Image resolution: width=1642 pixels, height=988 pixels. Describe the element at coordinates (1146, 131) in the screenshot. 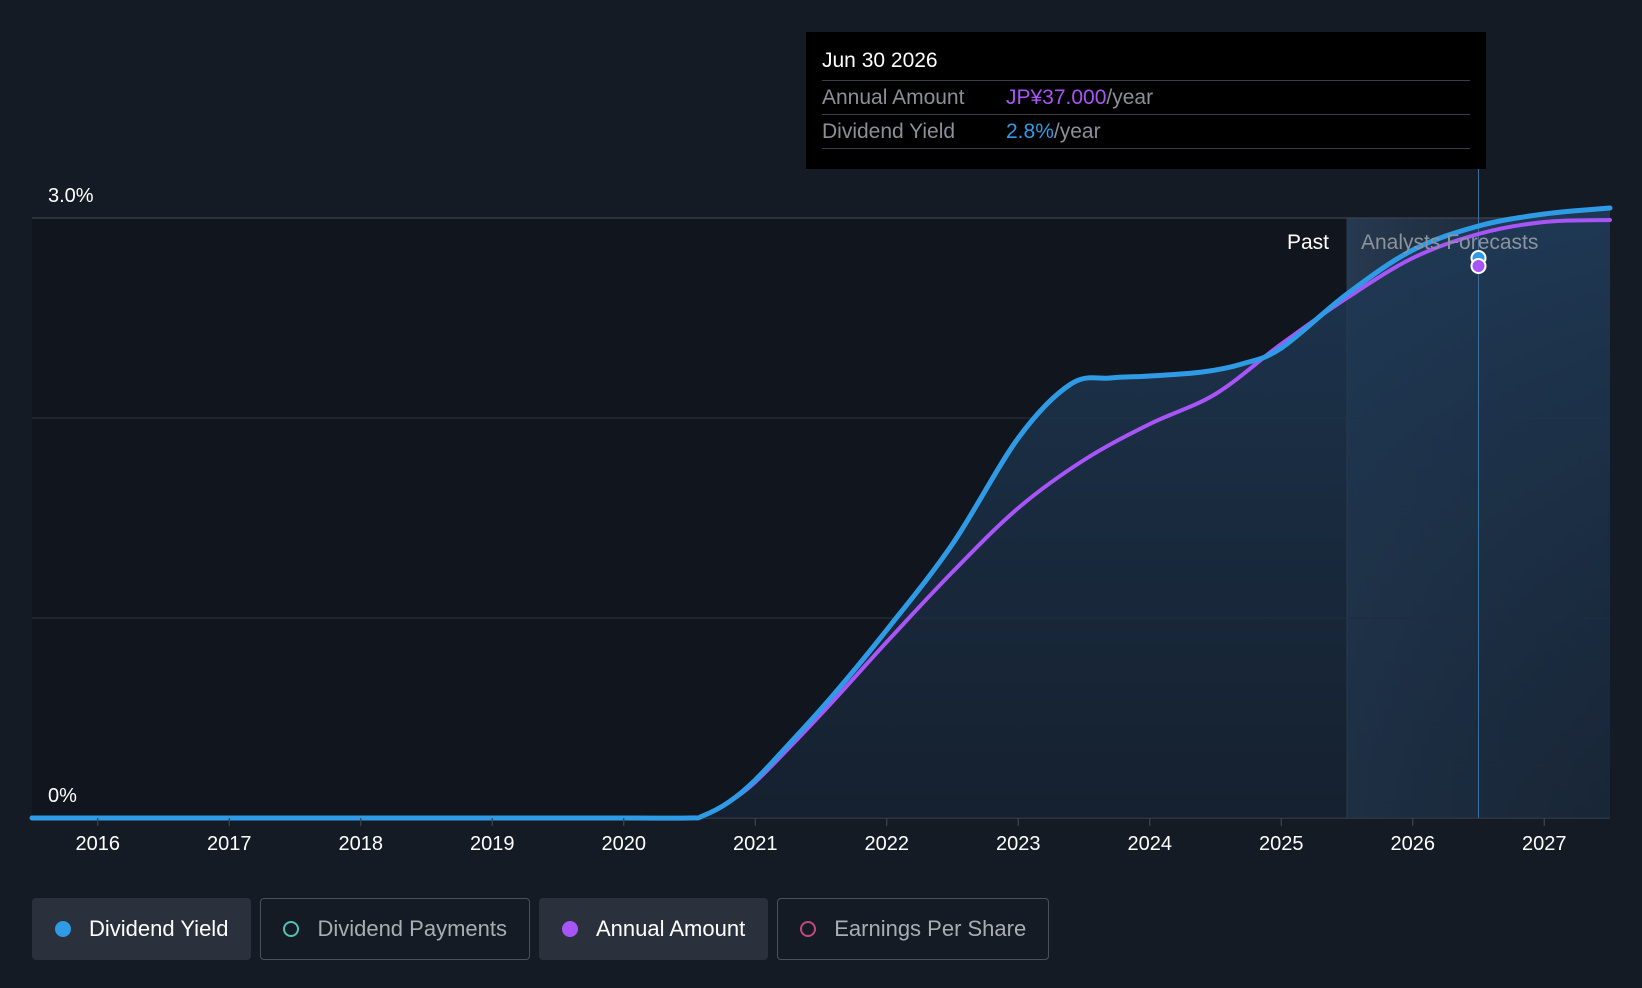

I see `tooltip-row-dividend-yield: Dividend Yield 2.8% /year` at that location.